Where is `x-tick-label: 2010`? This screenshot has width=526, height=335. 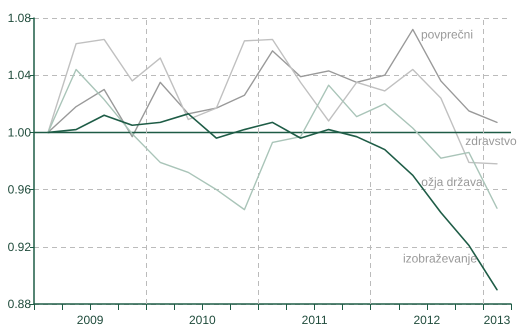 x-tick-label: 2010 is located at coordinates (202, 320).